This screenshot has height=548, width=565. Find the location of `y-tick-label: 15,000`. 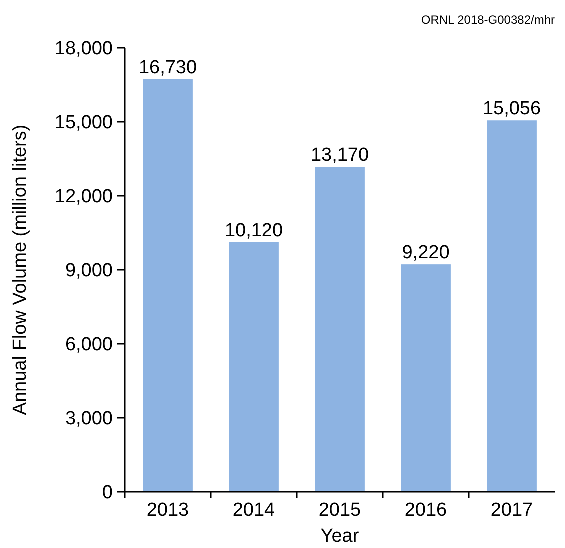

y-tick-label: 15,000 is located at coordinates (83, 123).